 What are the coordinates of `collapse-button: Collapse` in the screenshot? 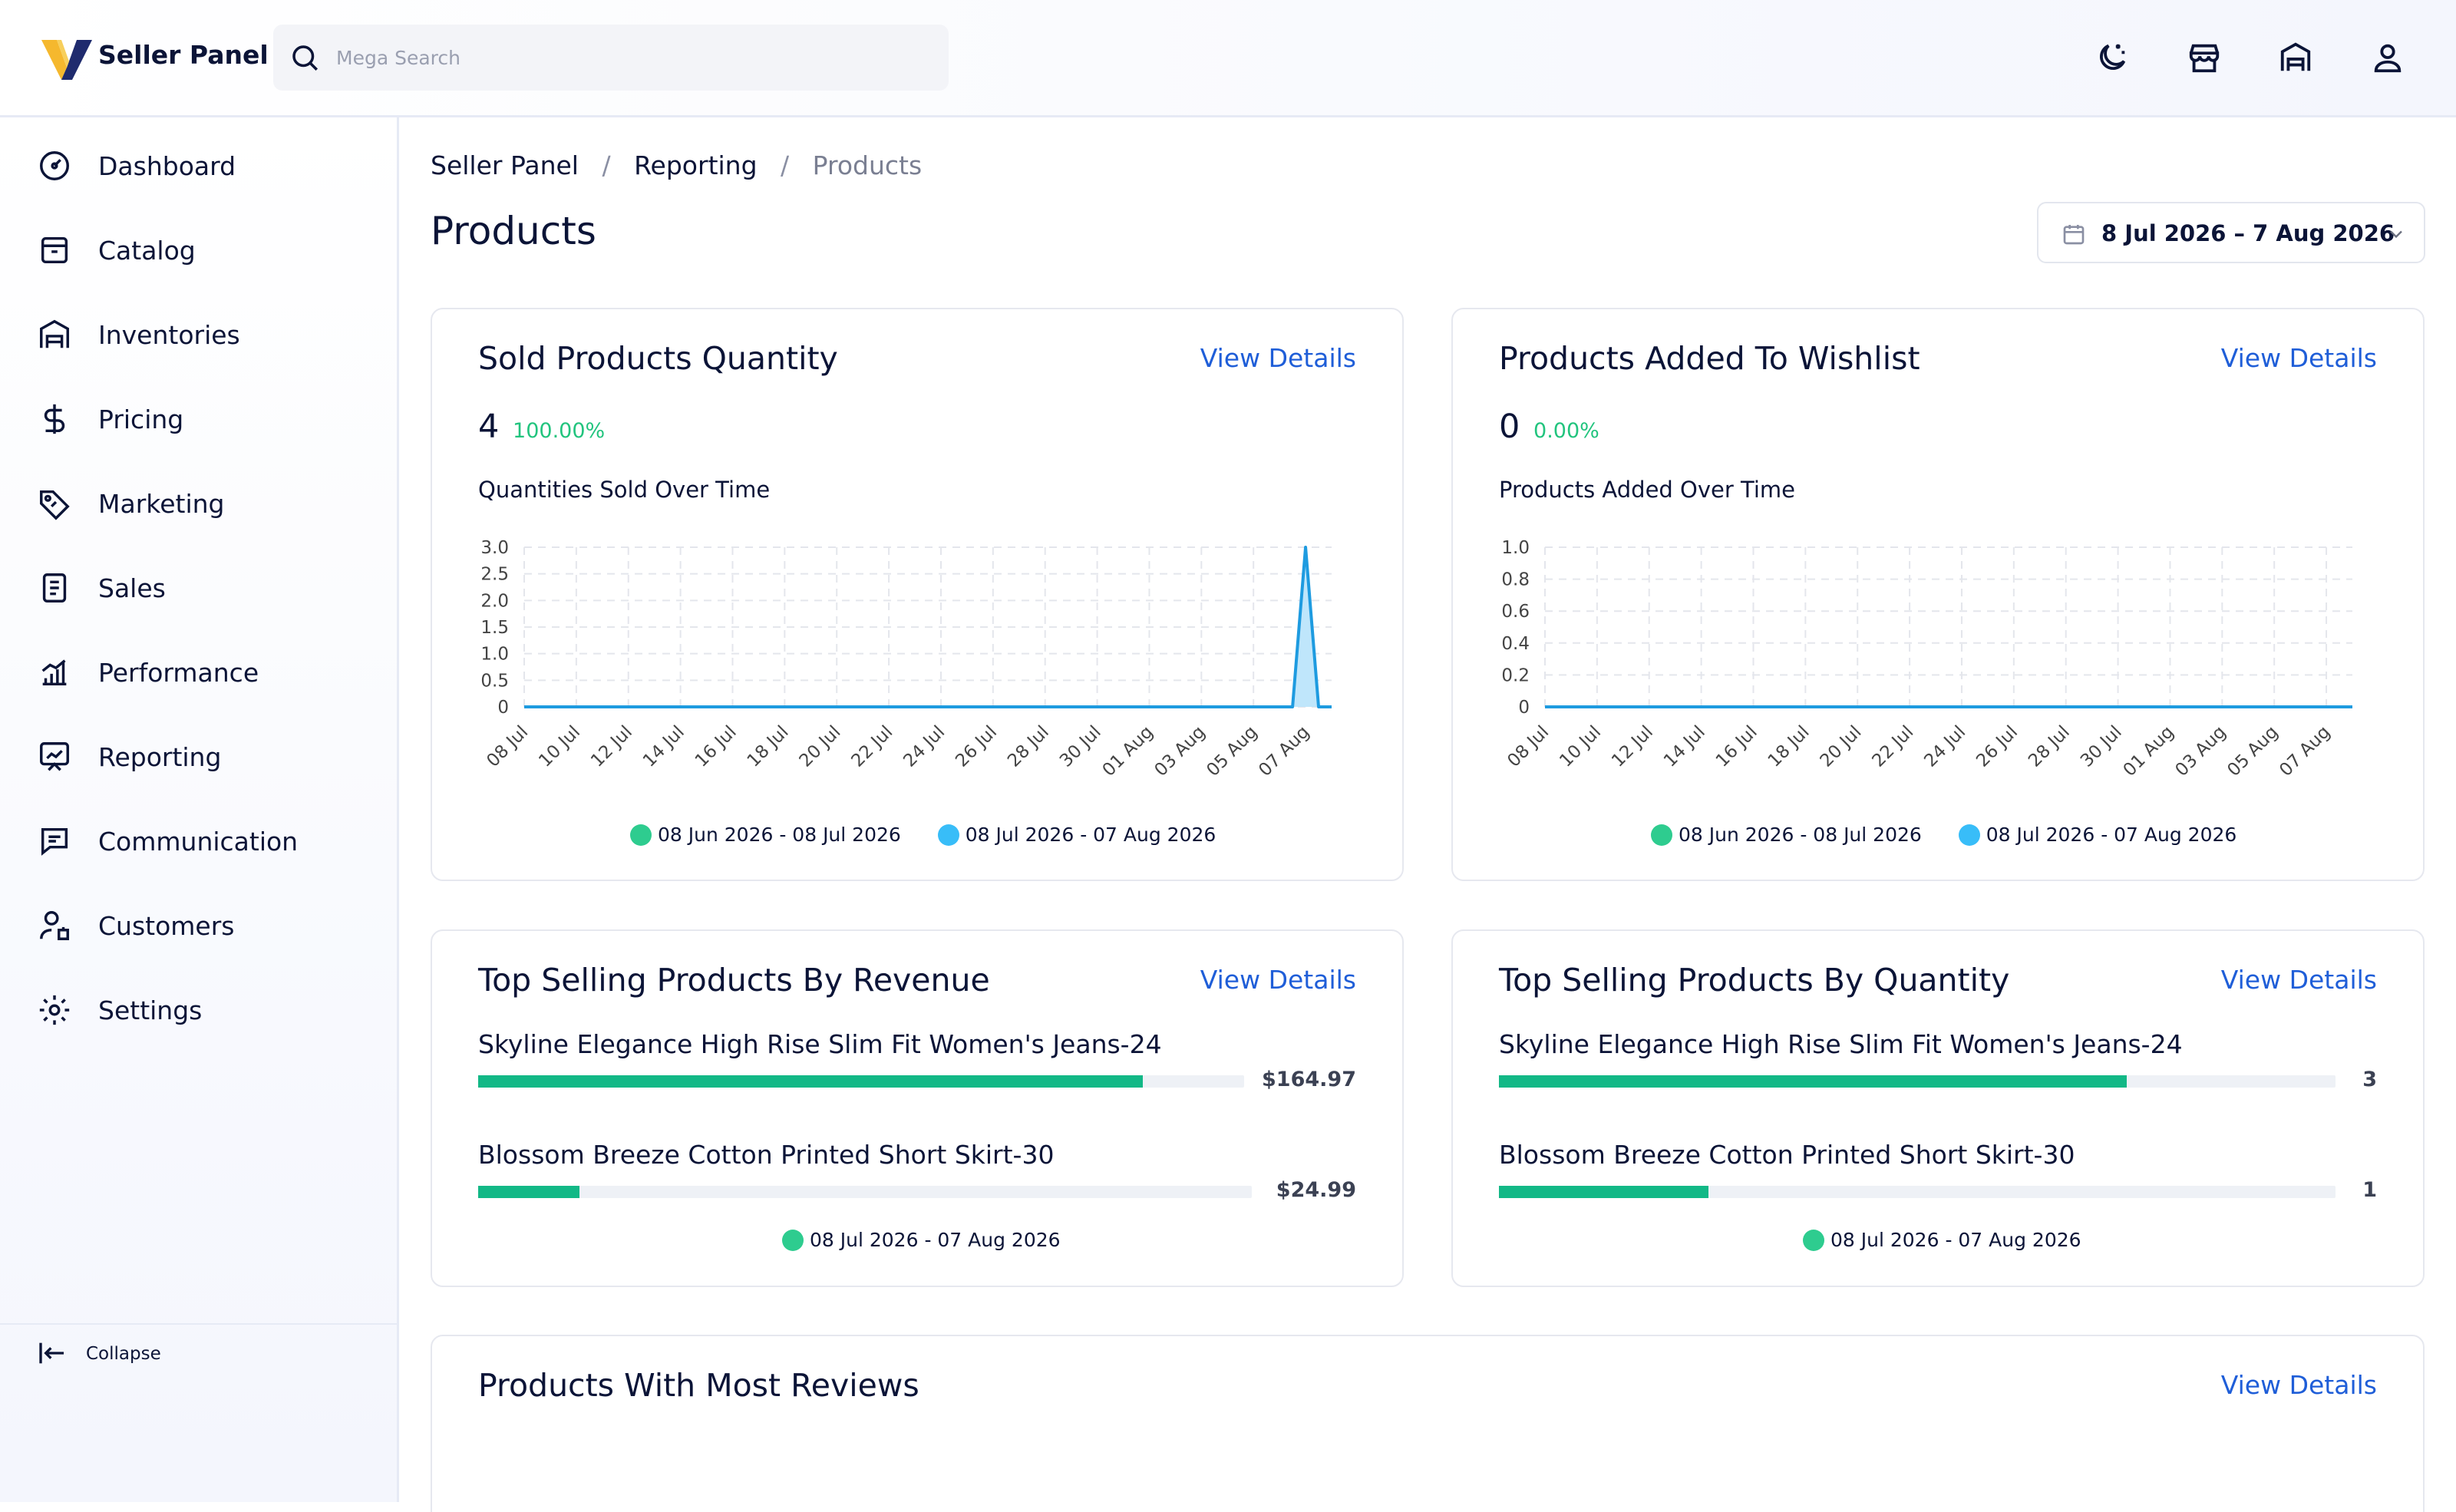 It's located at (133, 1353).